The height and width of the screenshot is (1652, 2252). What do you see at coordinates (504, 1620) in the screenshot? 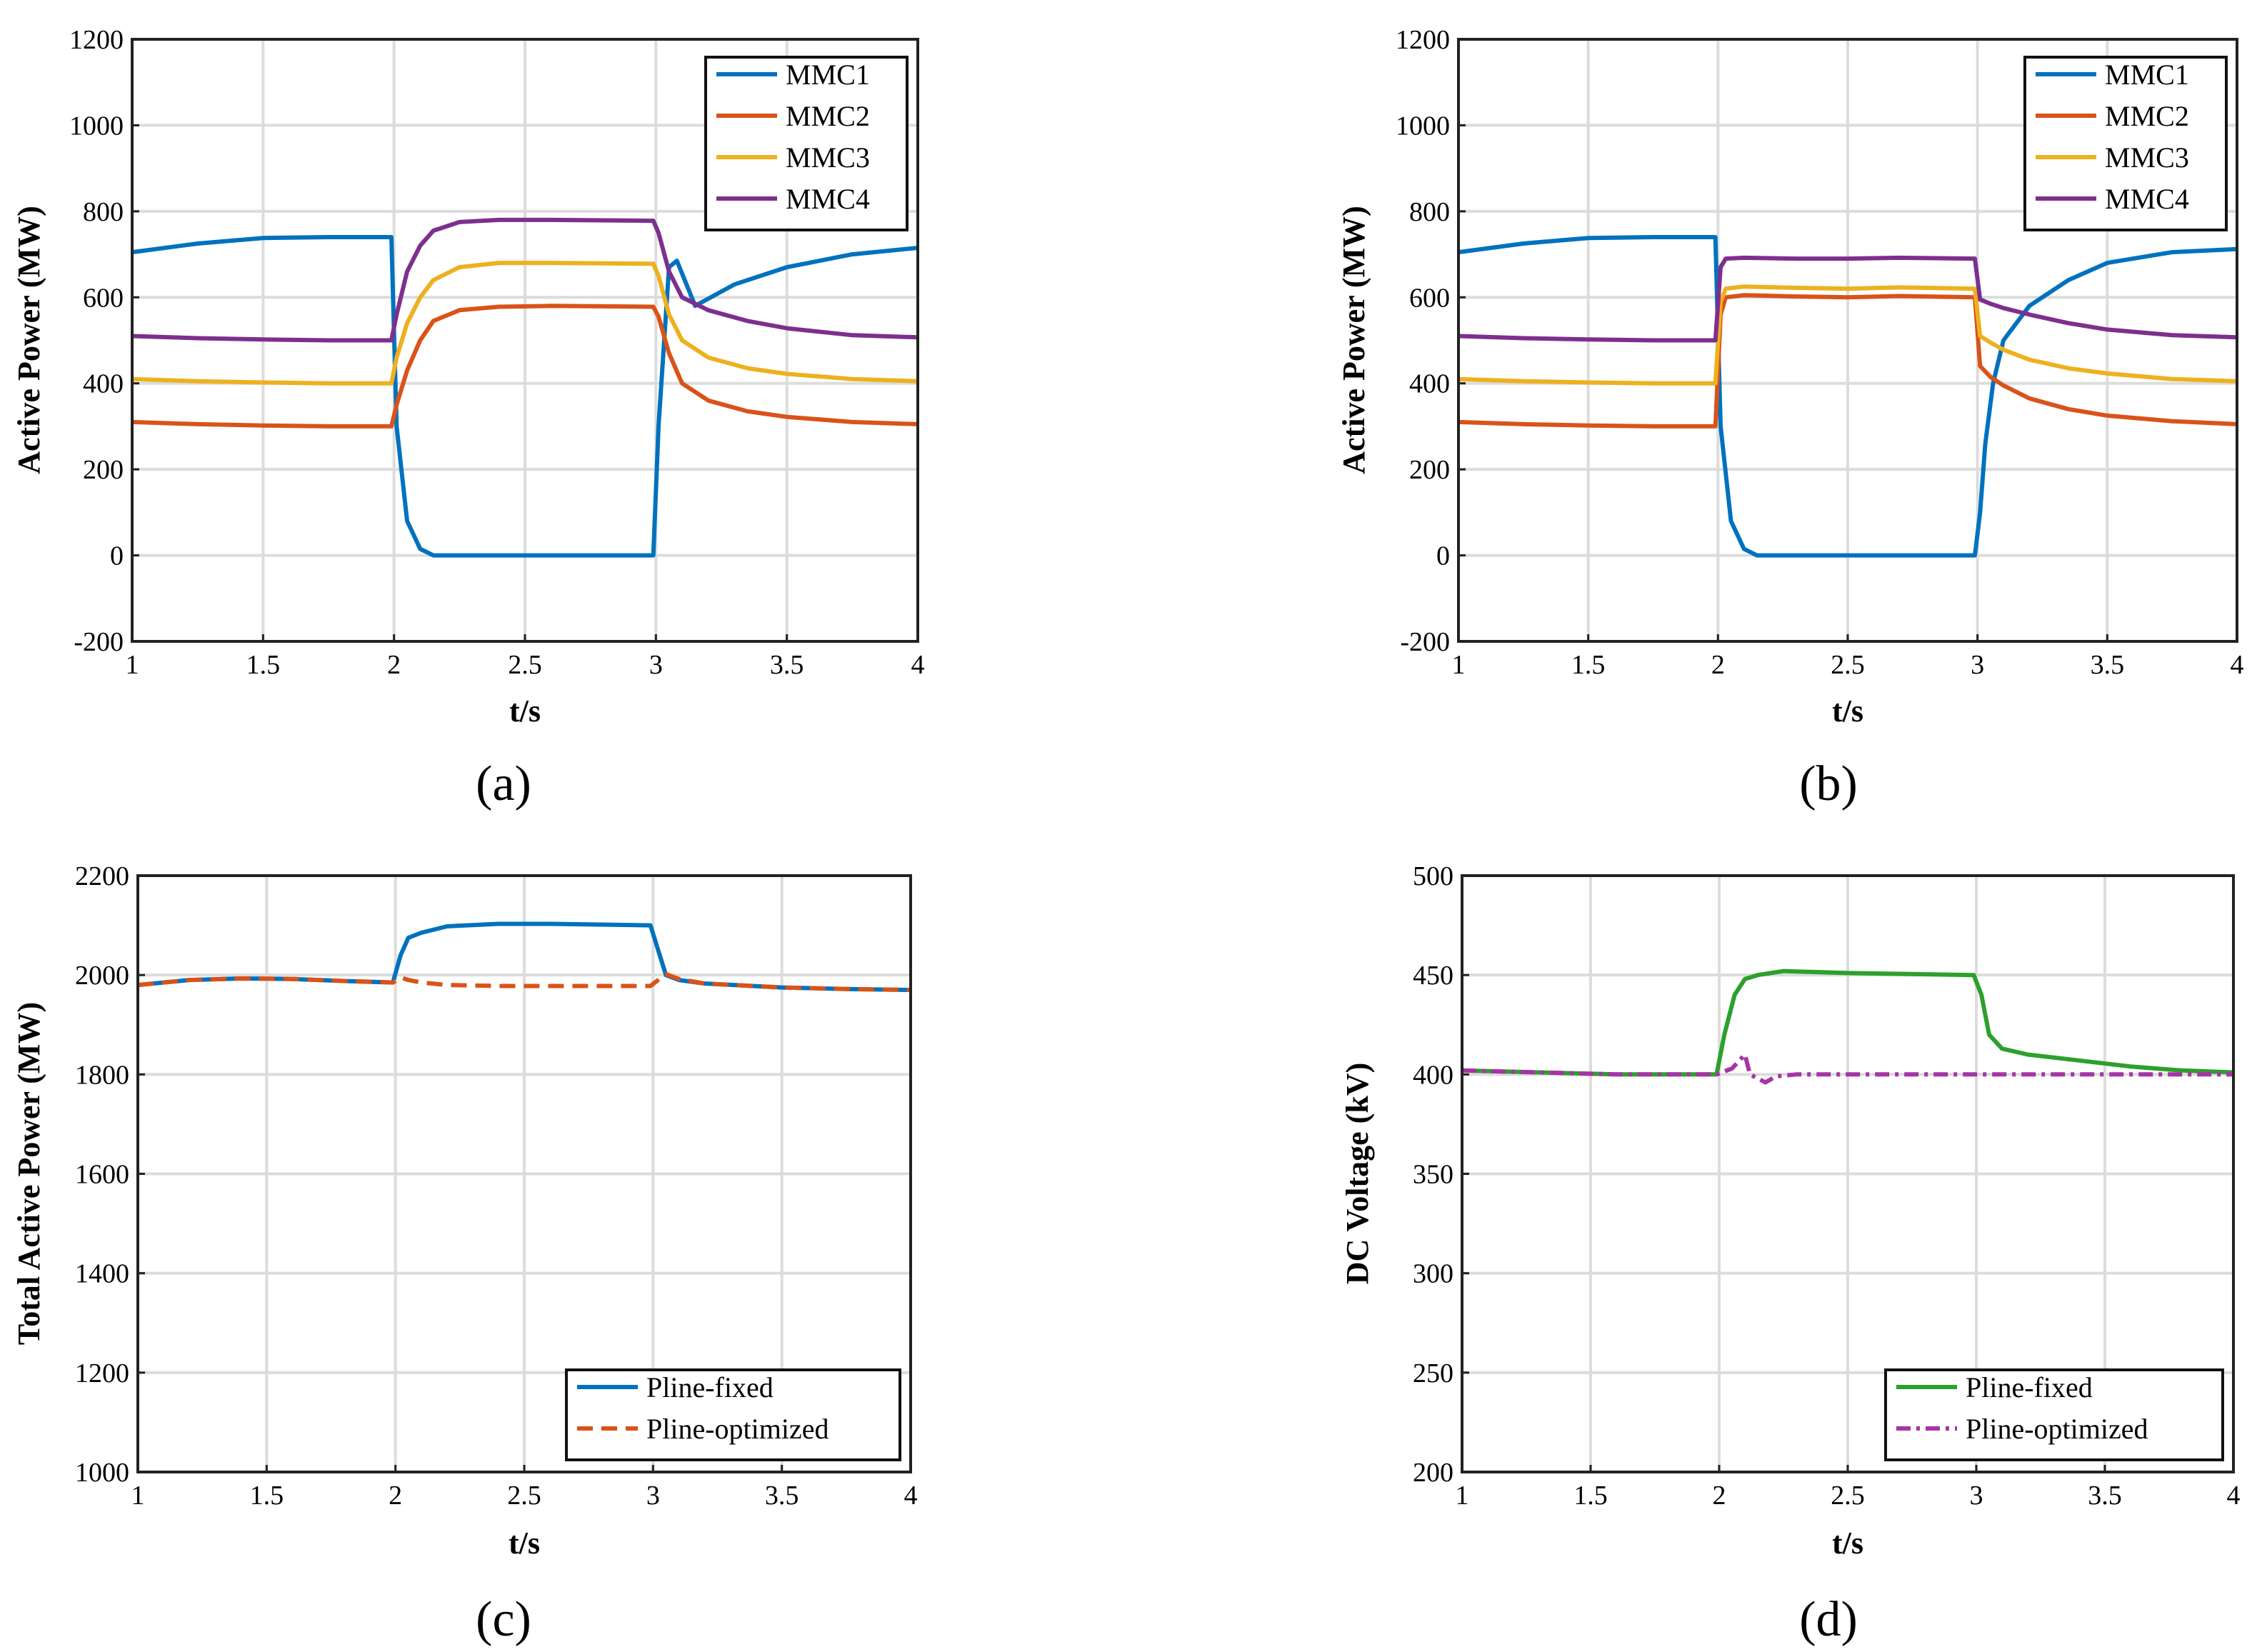
I see `subfigure-label: (c)` at bounding box center [504, 1620].